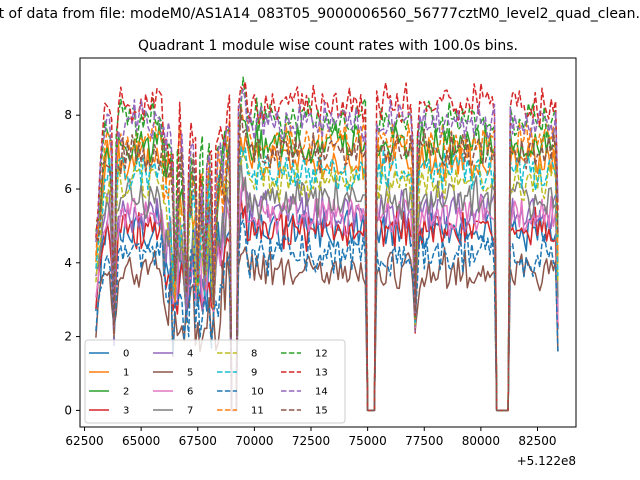  What do you see at coordinates (141, 441) in the screenshot?
I see `x-tick-label: 65000` at bounding box center [141, 441].